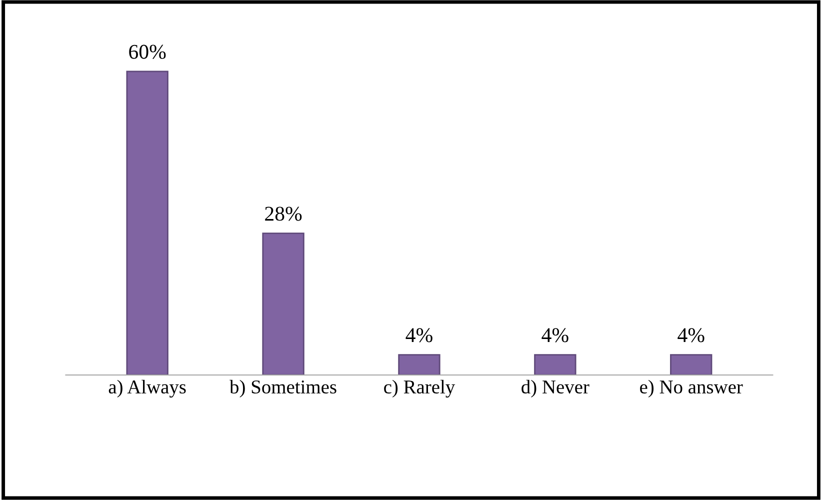 This screenshot has height=500, width=822. I want to click on x-tick-label: a) Always, so click(147, 389).